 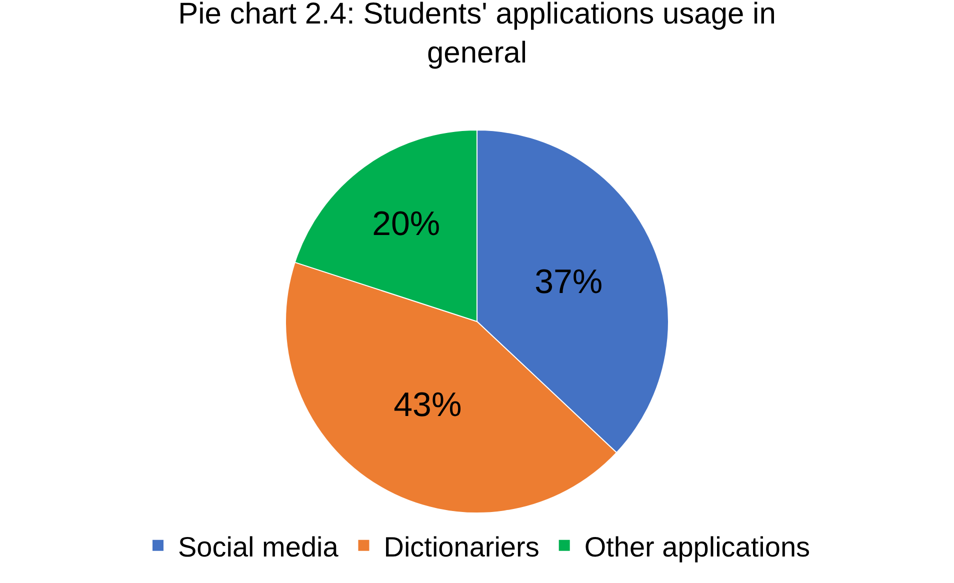 What do you see at coordinates (697, 546) in the screenshot?
I see `legend-label: Other applications` at bounding box center [697, 546].